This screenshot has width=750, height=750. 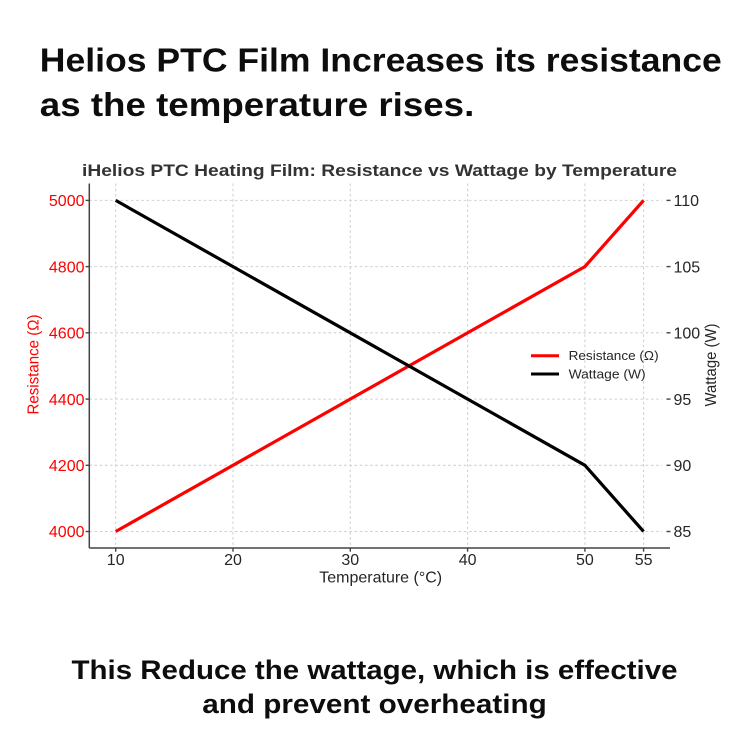 What do you see at coordinates (67, 466) in the screenshot?
I see `svg-text: 4200` at bounding box center [67, 466].